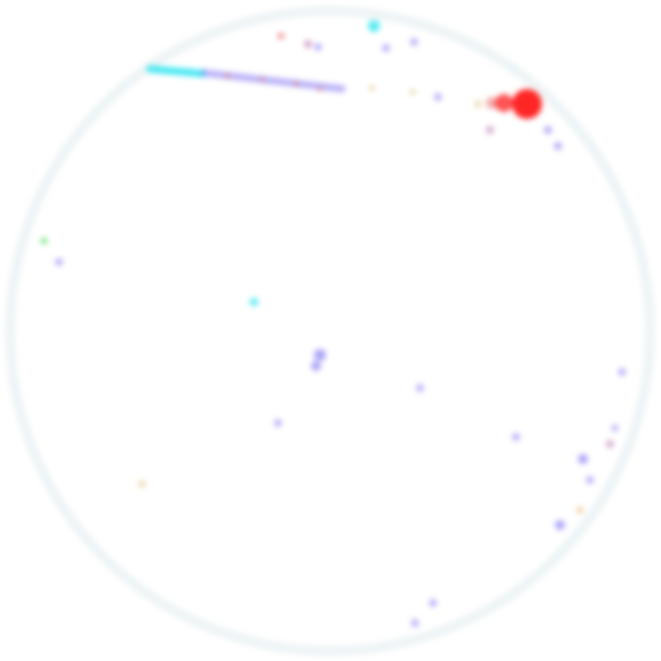 Image resolution: width=661 pixels, height=661 pixels. Describe the element at coordinates (44, 241) in the screenshot. I see `left-green-dot` at that location.